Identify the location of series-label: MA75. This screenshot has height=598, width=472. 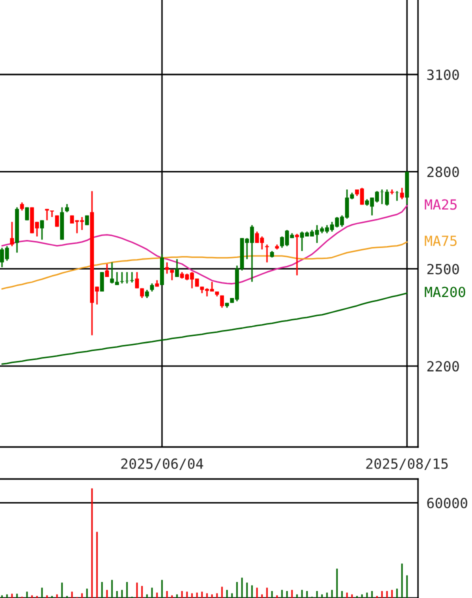
(440, 241).